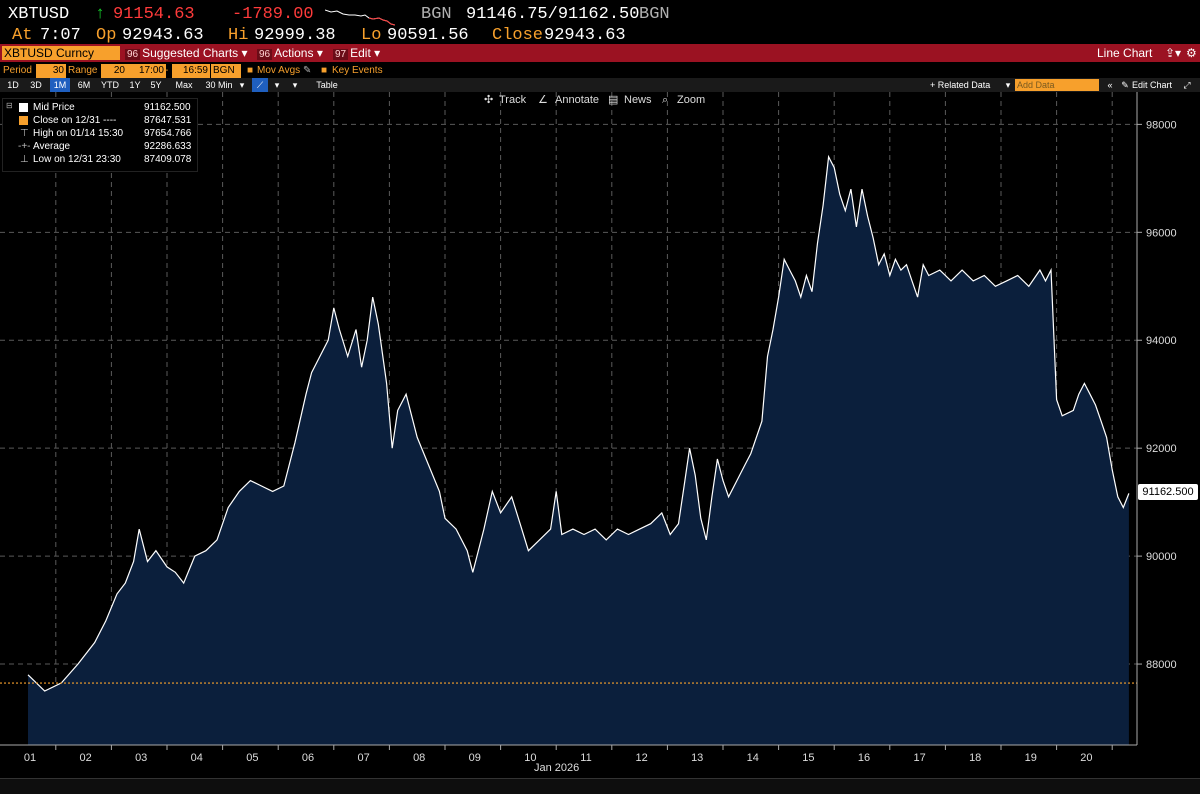 The image size is (1200, 794). What do you see at coordinates (613, 100) in the screenshot?
I see `news-icon: ▤` at bounding box center [613, 100].